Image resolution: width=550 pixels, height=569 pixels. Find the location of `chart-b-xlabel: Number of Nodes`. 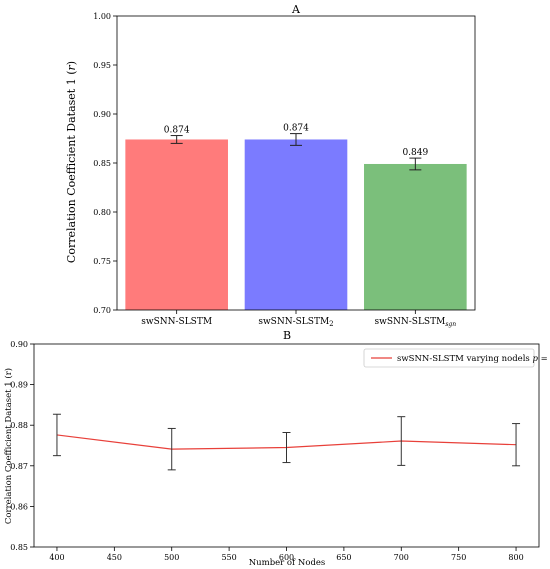

chart-b-xlabel: Number of Nodes is located at coordinates (287, 563).